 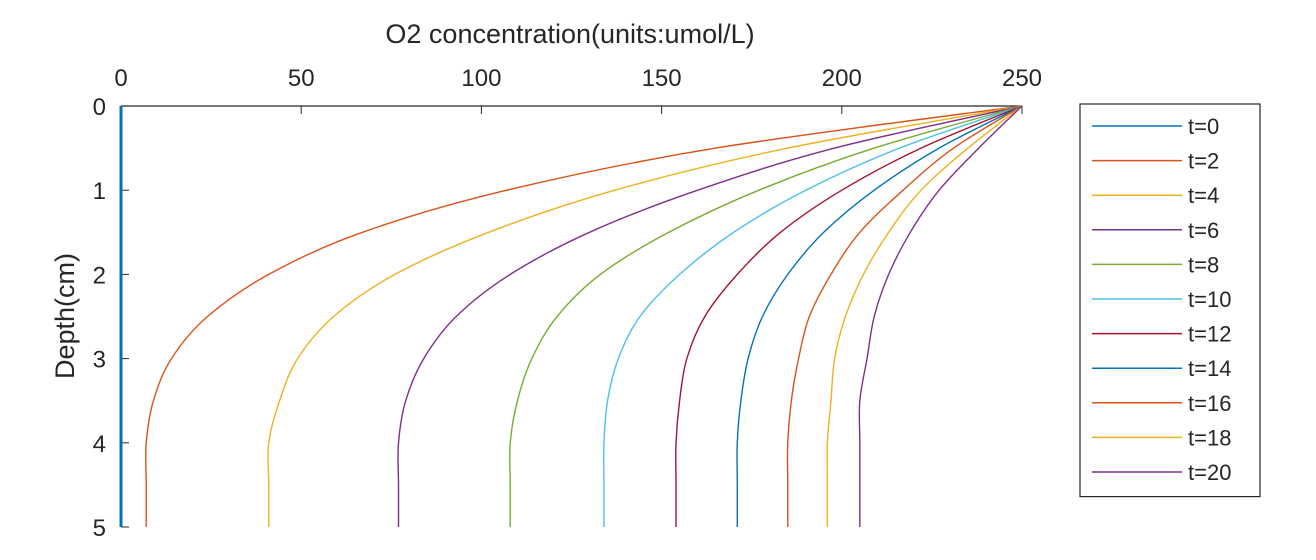 I want to click on legend-label: t=0, so click(x=1203, y=126).